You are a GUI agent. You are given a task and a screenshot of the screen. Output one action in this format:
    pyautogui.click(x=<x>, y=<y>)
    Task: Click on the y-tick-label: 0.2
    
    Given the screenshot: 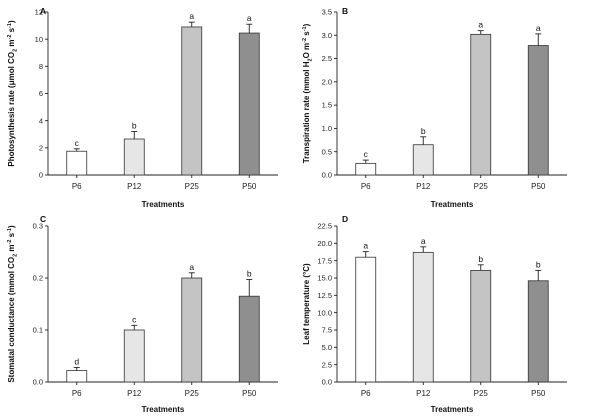 What is the action you would take?
    pyautogui.click(x=38, y=278)
    